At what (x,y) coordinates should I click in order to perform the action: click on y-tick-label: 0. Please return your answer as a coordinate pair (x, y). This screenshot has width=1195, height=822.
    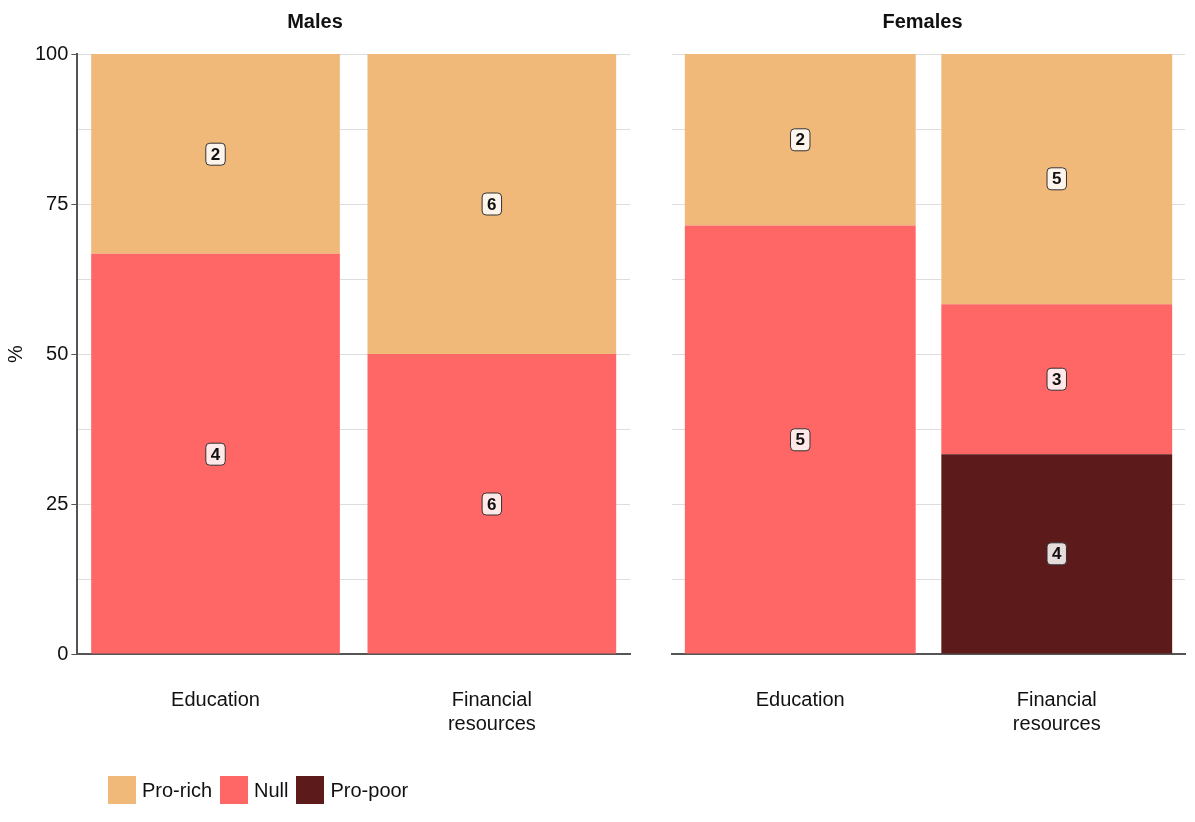
    Looking at the image, I should click on (63, 652).